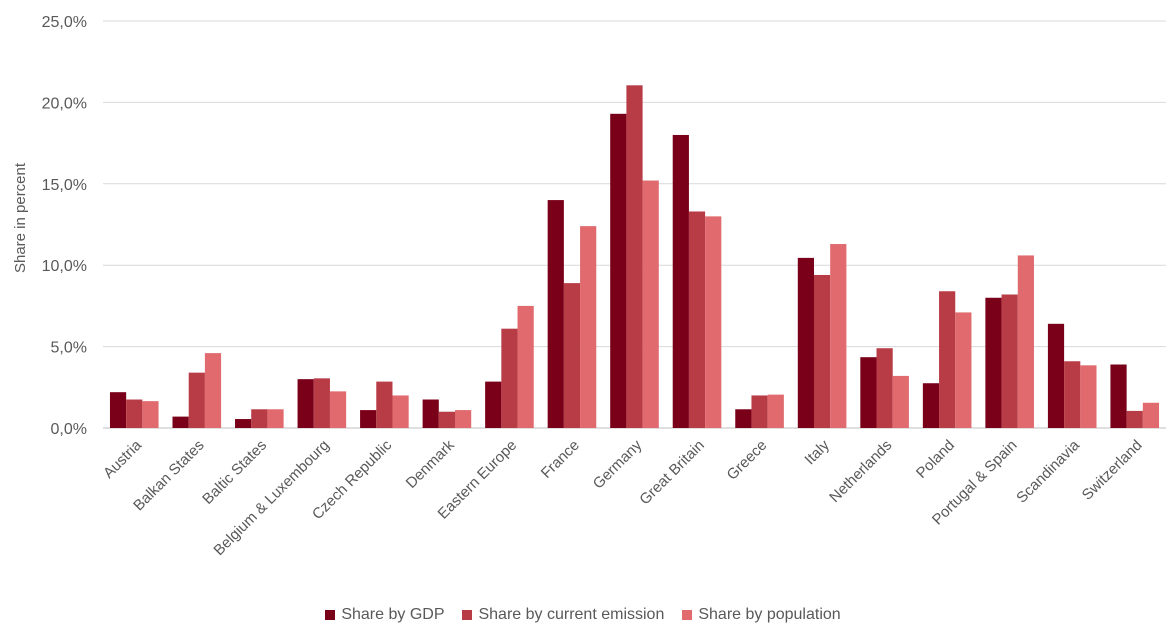 The image size is (1166, 628). I want to click on x-category-label: Germany, so click(618, 464).